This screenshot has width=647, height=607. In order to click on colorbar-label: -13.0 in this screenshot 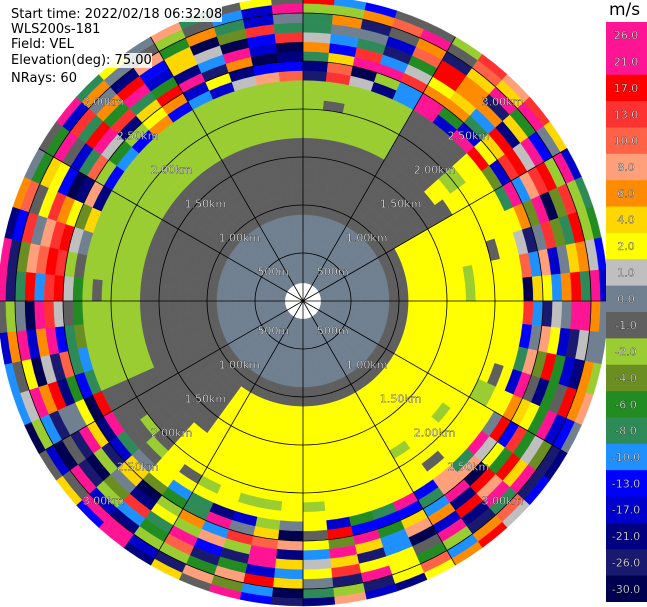, I will do `click(626, 483)`.